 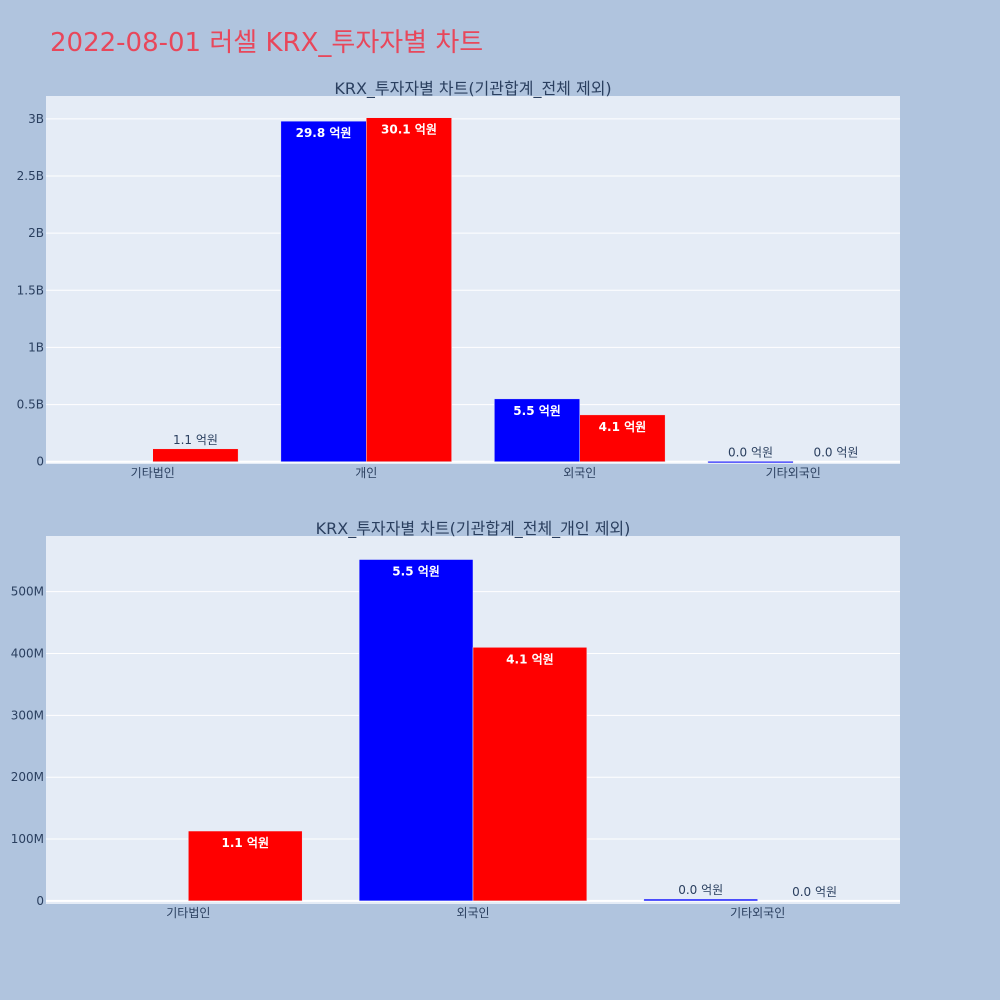 I want to click on y-tick-label: 300M, so click(x=27, y=715).